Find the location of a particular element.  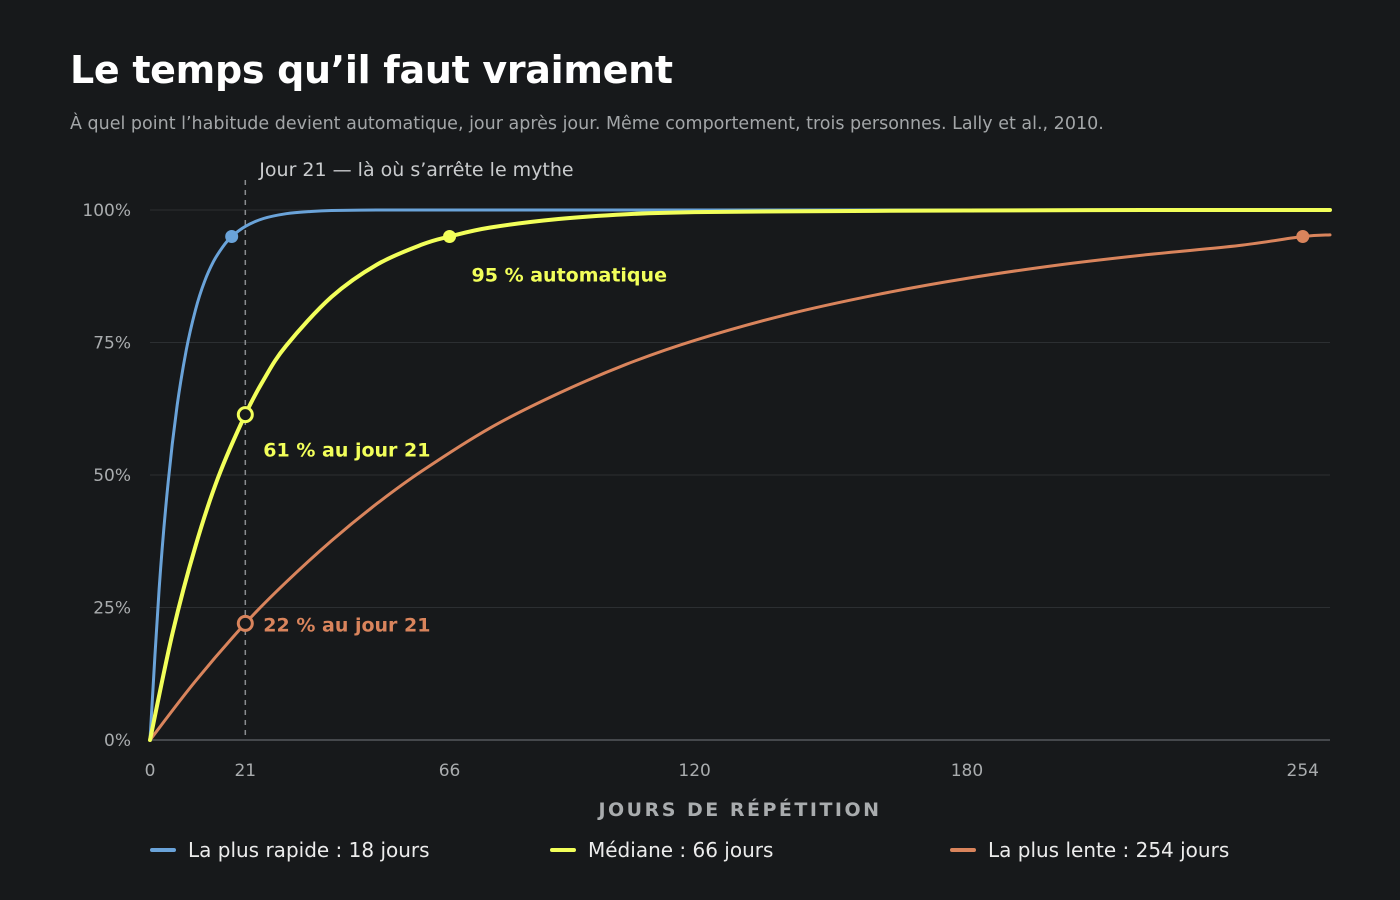

y-tick-label: 0% is located at coordinates (117, 741).